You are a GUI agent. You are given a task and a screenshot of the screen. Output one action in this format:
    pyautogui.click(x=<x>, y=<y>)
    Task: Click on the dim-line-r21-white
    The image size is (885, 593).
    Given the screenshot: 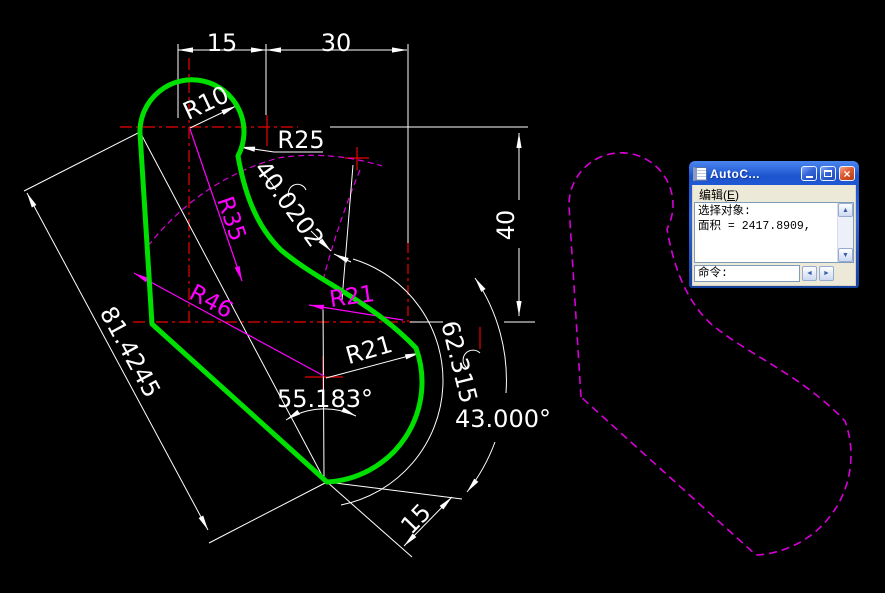 What is the action you would take?
    pyautogui.click(x=373, y=365)
    